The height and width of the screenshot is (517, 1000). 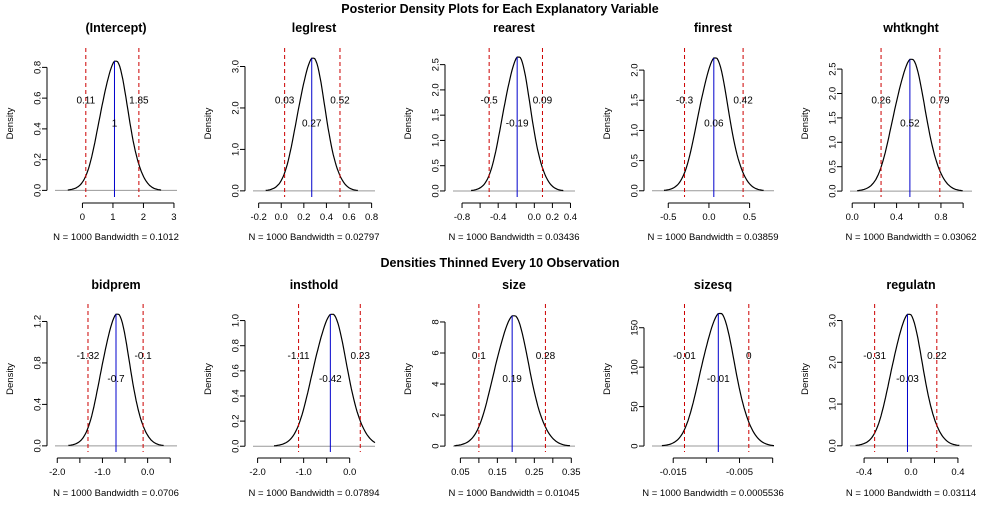 What do you see at coordinates (874, 356) in the screenshot?
I see `lower-ci-label: -0.31` at bounding box center [874, 356].